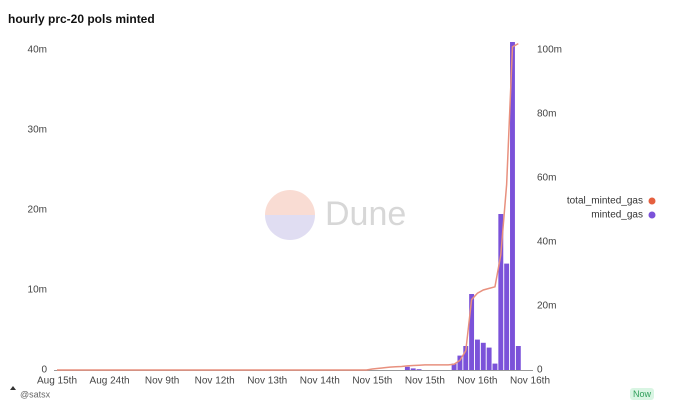  I want to click on watermark-logo-bottom, so click(290, 227).